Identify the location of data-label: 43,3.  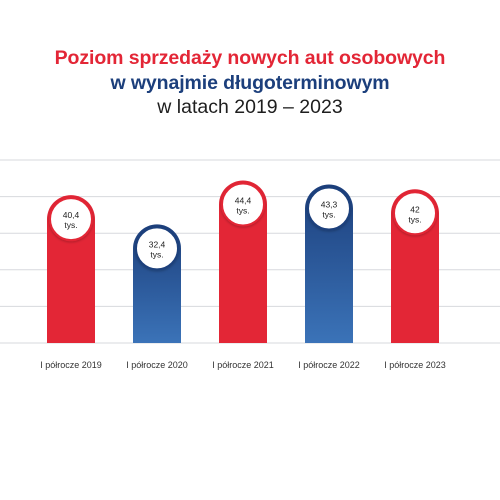
(329, 205).